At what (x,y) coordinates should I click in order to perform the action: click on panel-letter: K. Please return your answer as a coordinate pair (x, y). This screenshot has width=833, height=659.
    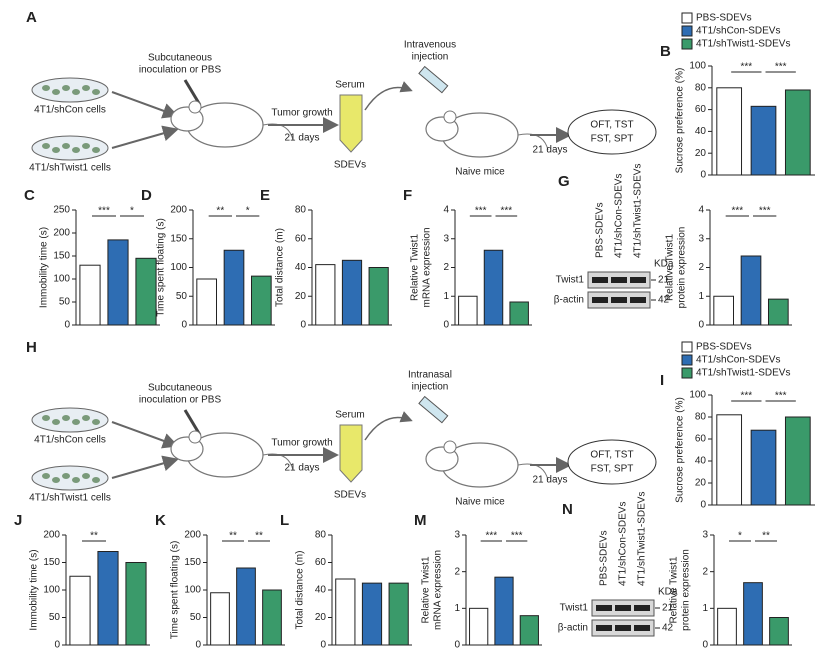
    Looking at the image, I should click on (160, 520).